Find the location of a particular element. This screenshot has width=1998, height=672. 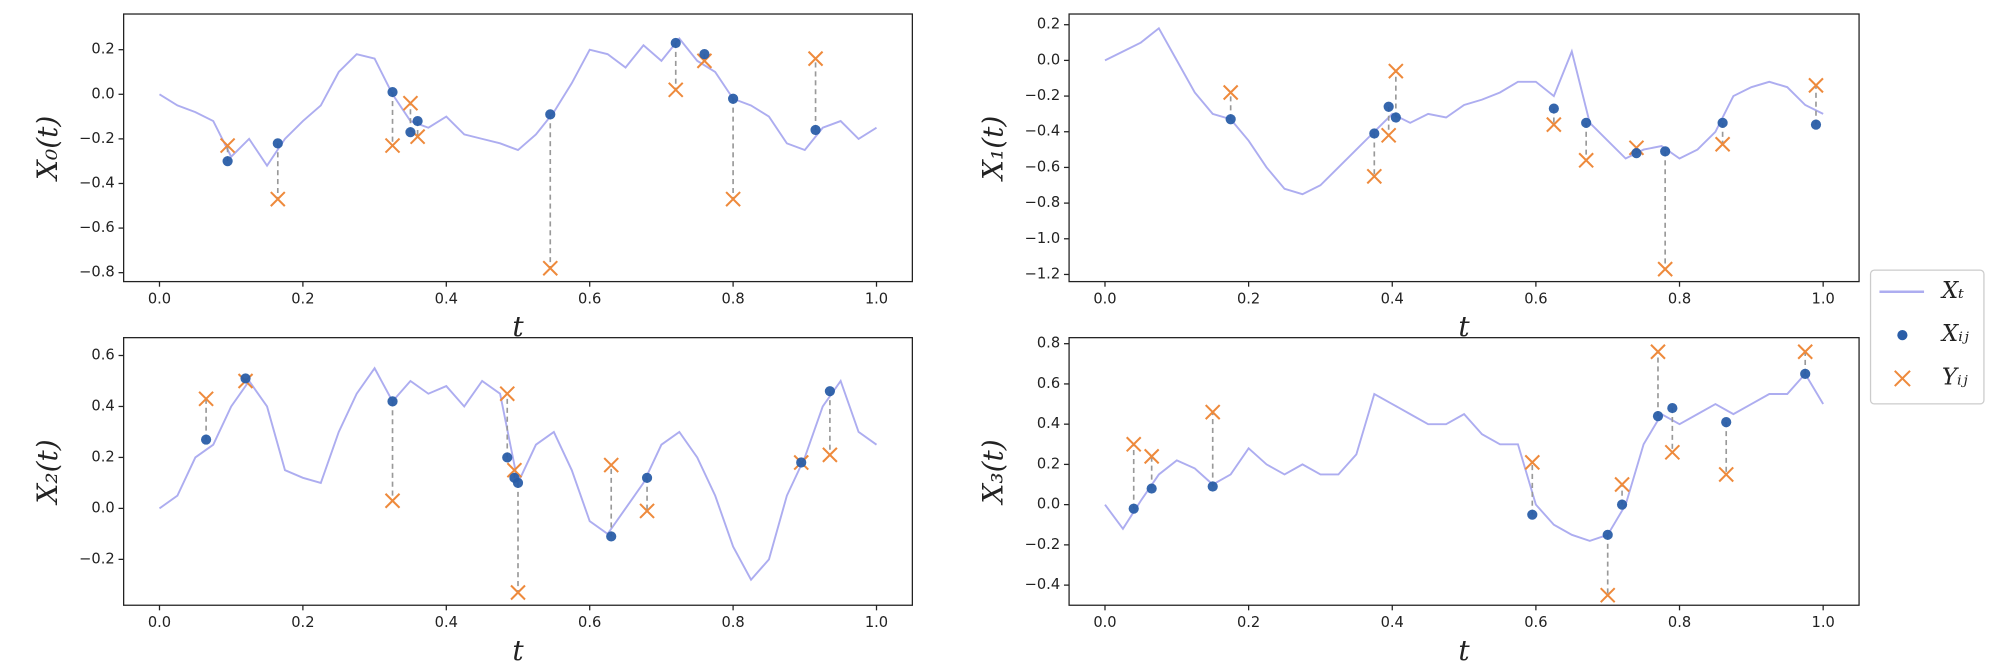

legend-cross is located at coordinates (1902, 378).